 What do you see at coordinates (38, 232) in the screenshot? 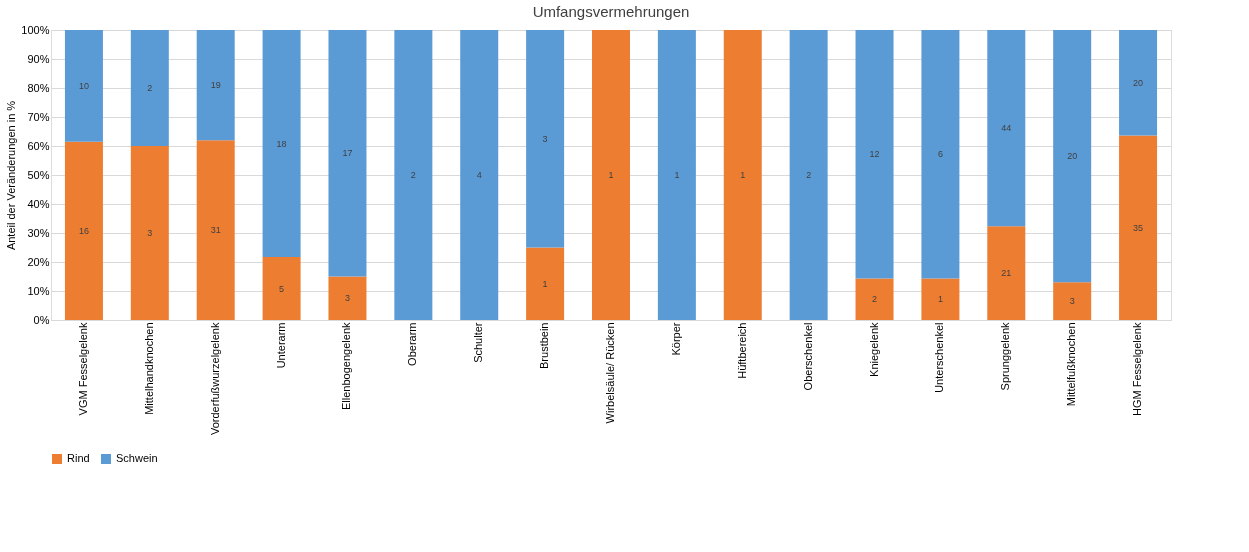
I see `y-tick-label: 30%` at bounding box center [38, 232].